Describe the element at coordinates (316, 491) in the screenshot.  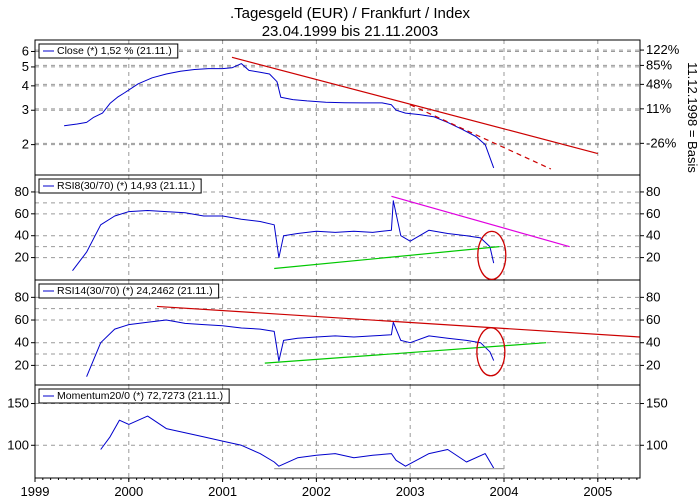
I see `x-tick-label: 2002` at that location.